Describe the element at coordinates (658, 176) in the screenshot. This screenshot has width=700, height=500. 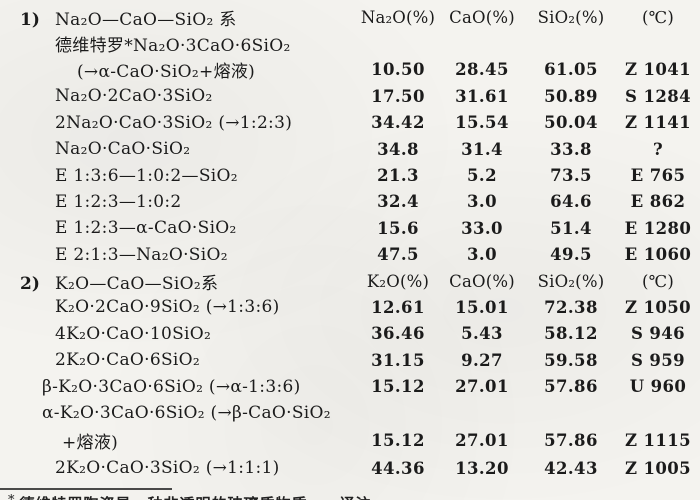
I see `value-cell: E 765` at that location.